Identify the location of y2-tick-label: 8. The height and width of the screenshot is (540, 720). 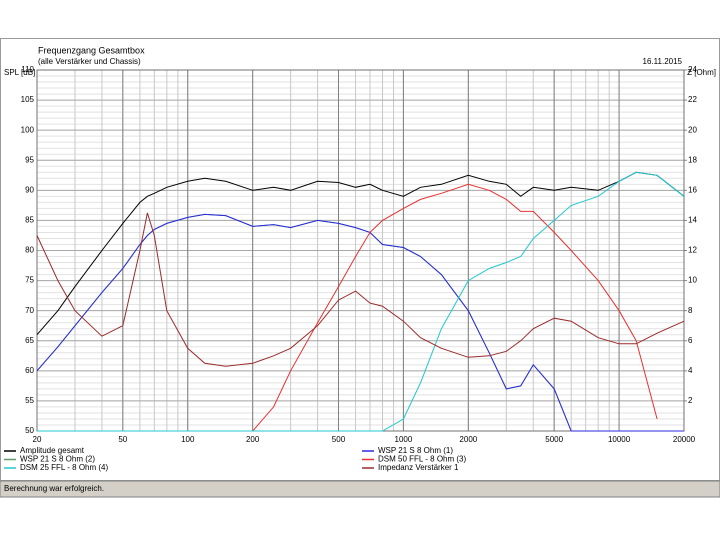
(690, 310).